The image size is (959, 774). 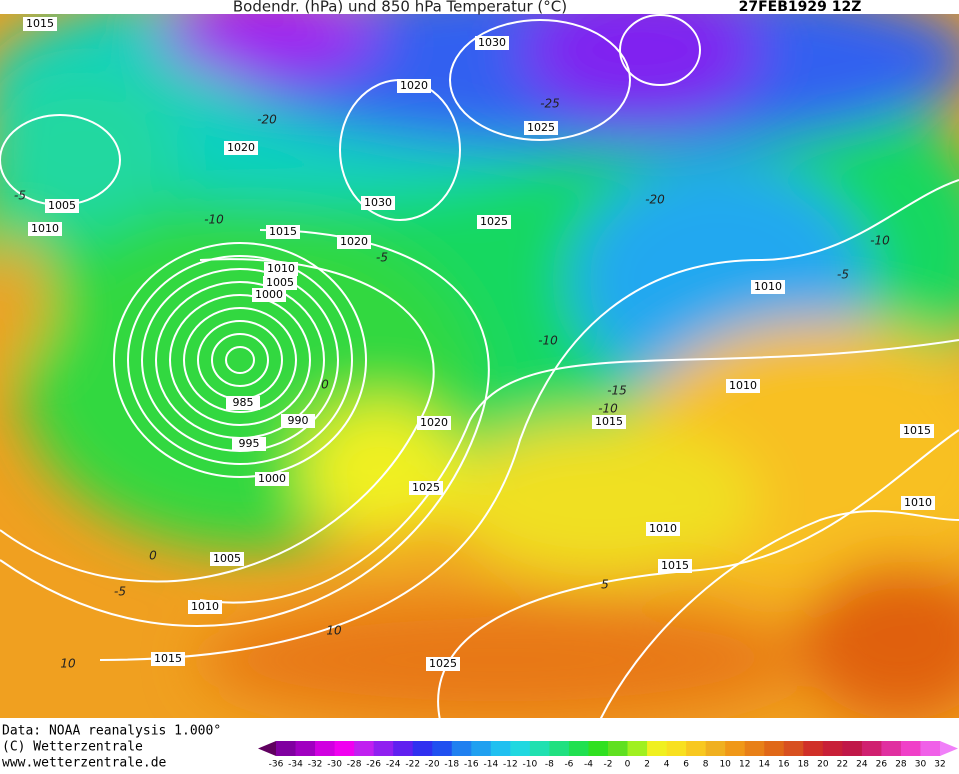 I want to click on colorbar-label: 30, so click(x=921, y=765).